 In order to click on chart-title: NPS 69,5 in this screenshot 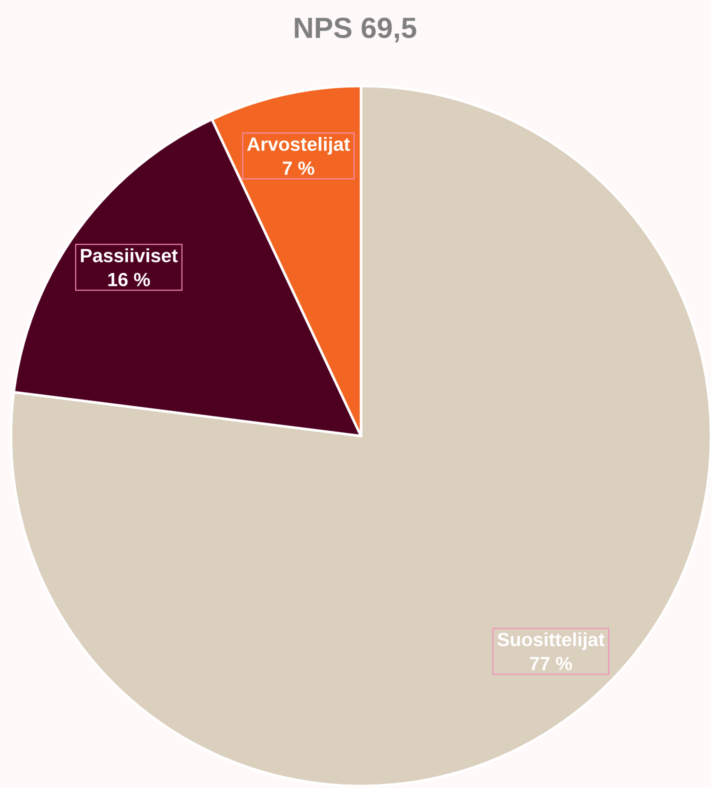, I will do `click(355, 30)`.